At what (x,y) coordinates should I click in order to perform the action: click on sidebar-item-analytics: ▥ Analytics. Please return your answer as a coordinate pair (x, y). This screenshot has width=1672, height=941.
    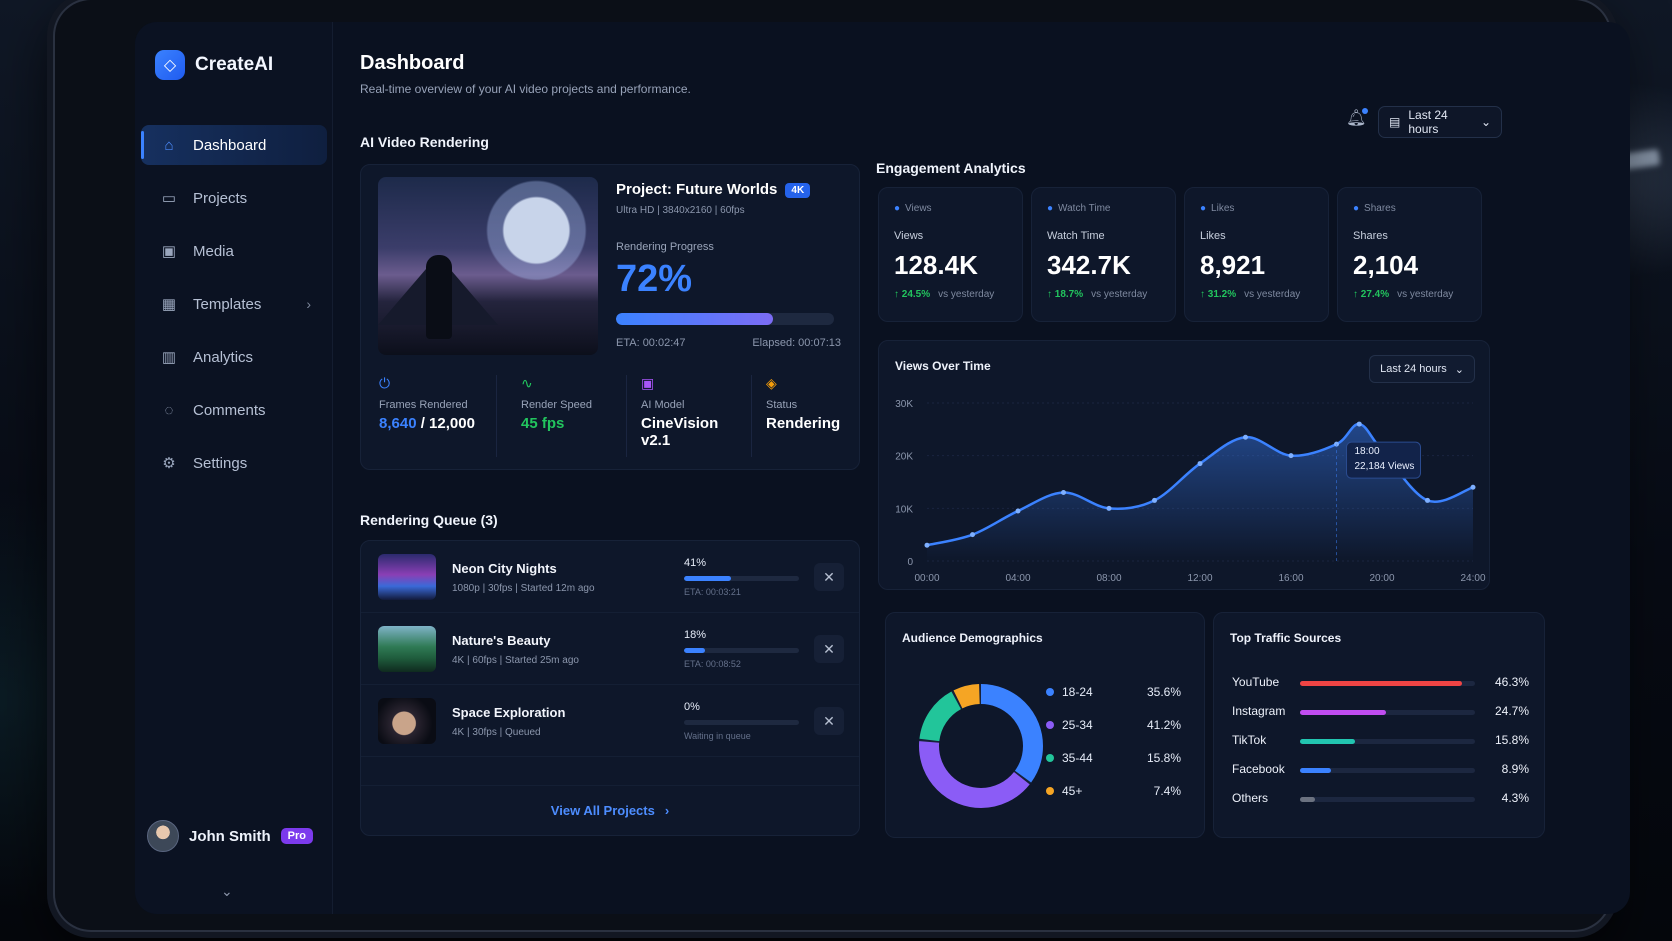
    Looking at the image, I should click on (234, 357).